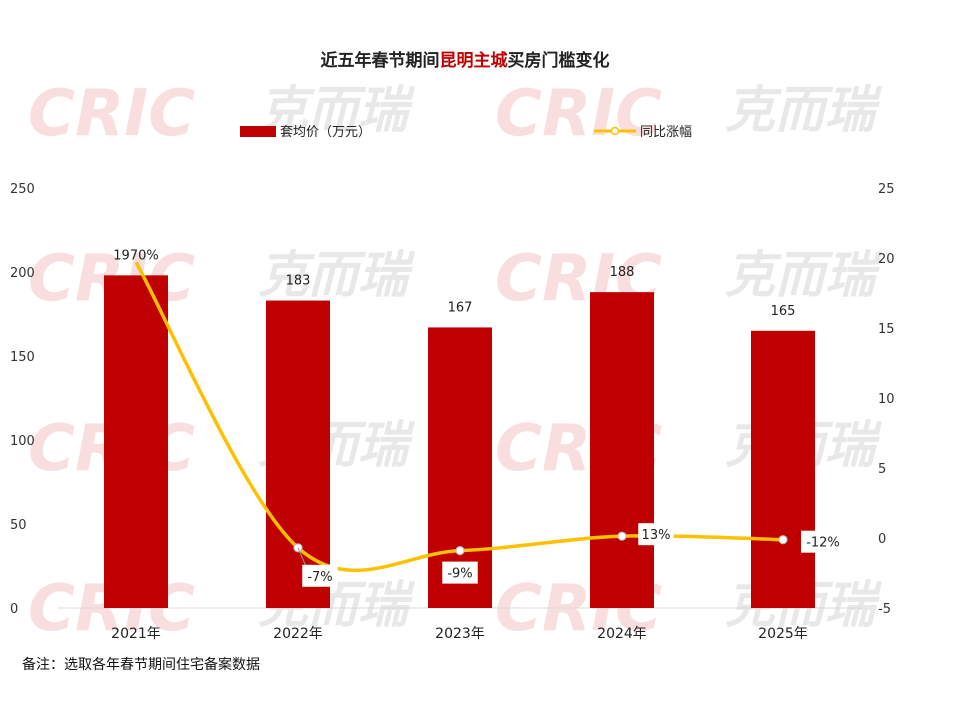 Image resolution: width=961 pixels, height=703 pixels. I want to click on y-left-tick-label: 0, so click(14, 609).